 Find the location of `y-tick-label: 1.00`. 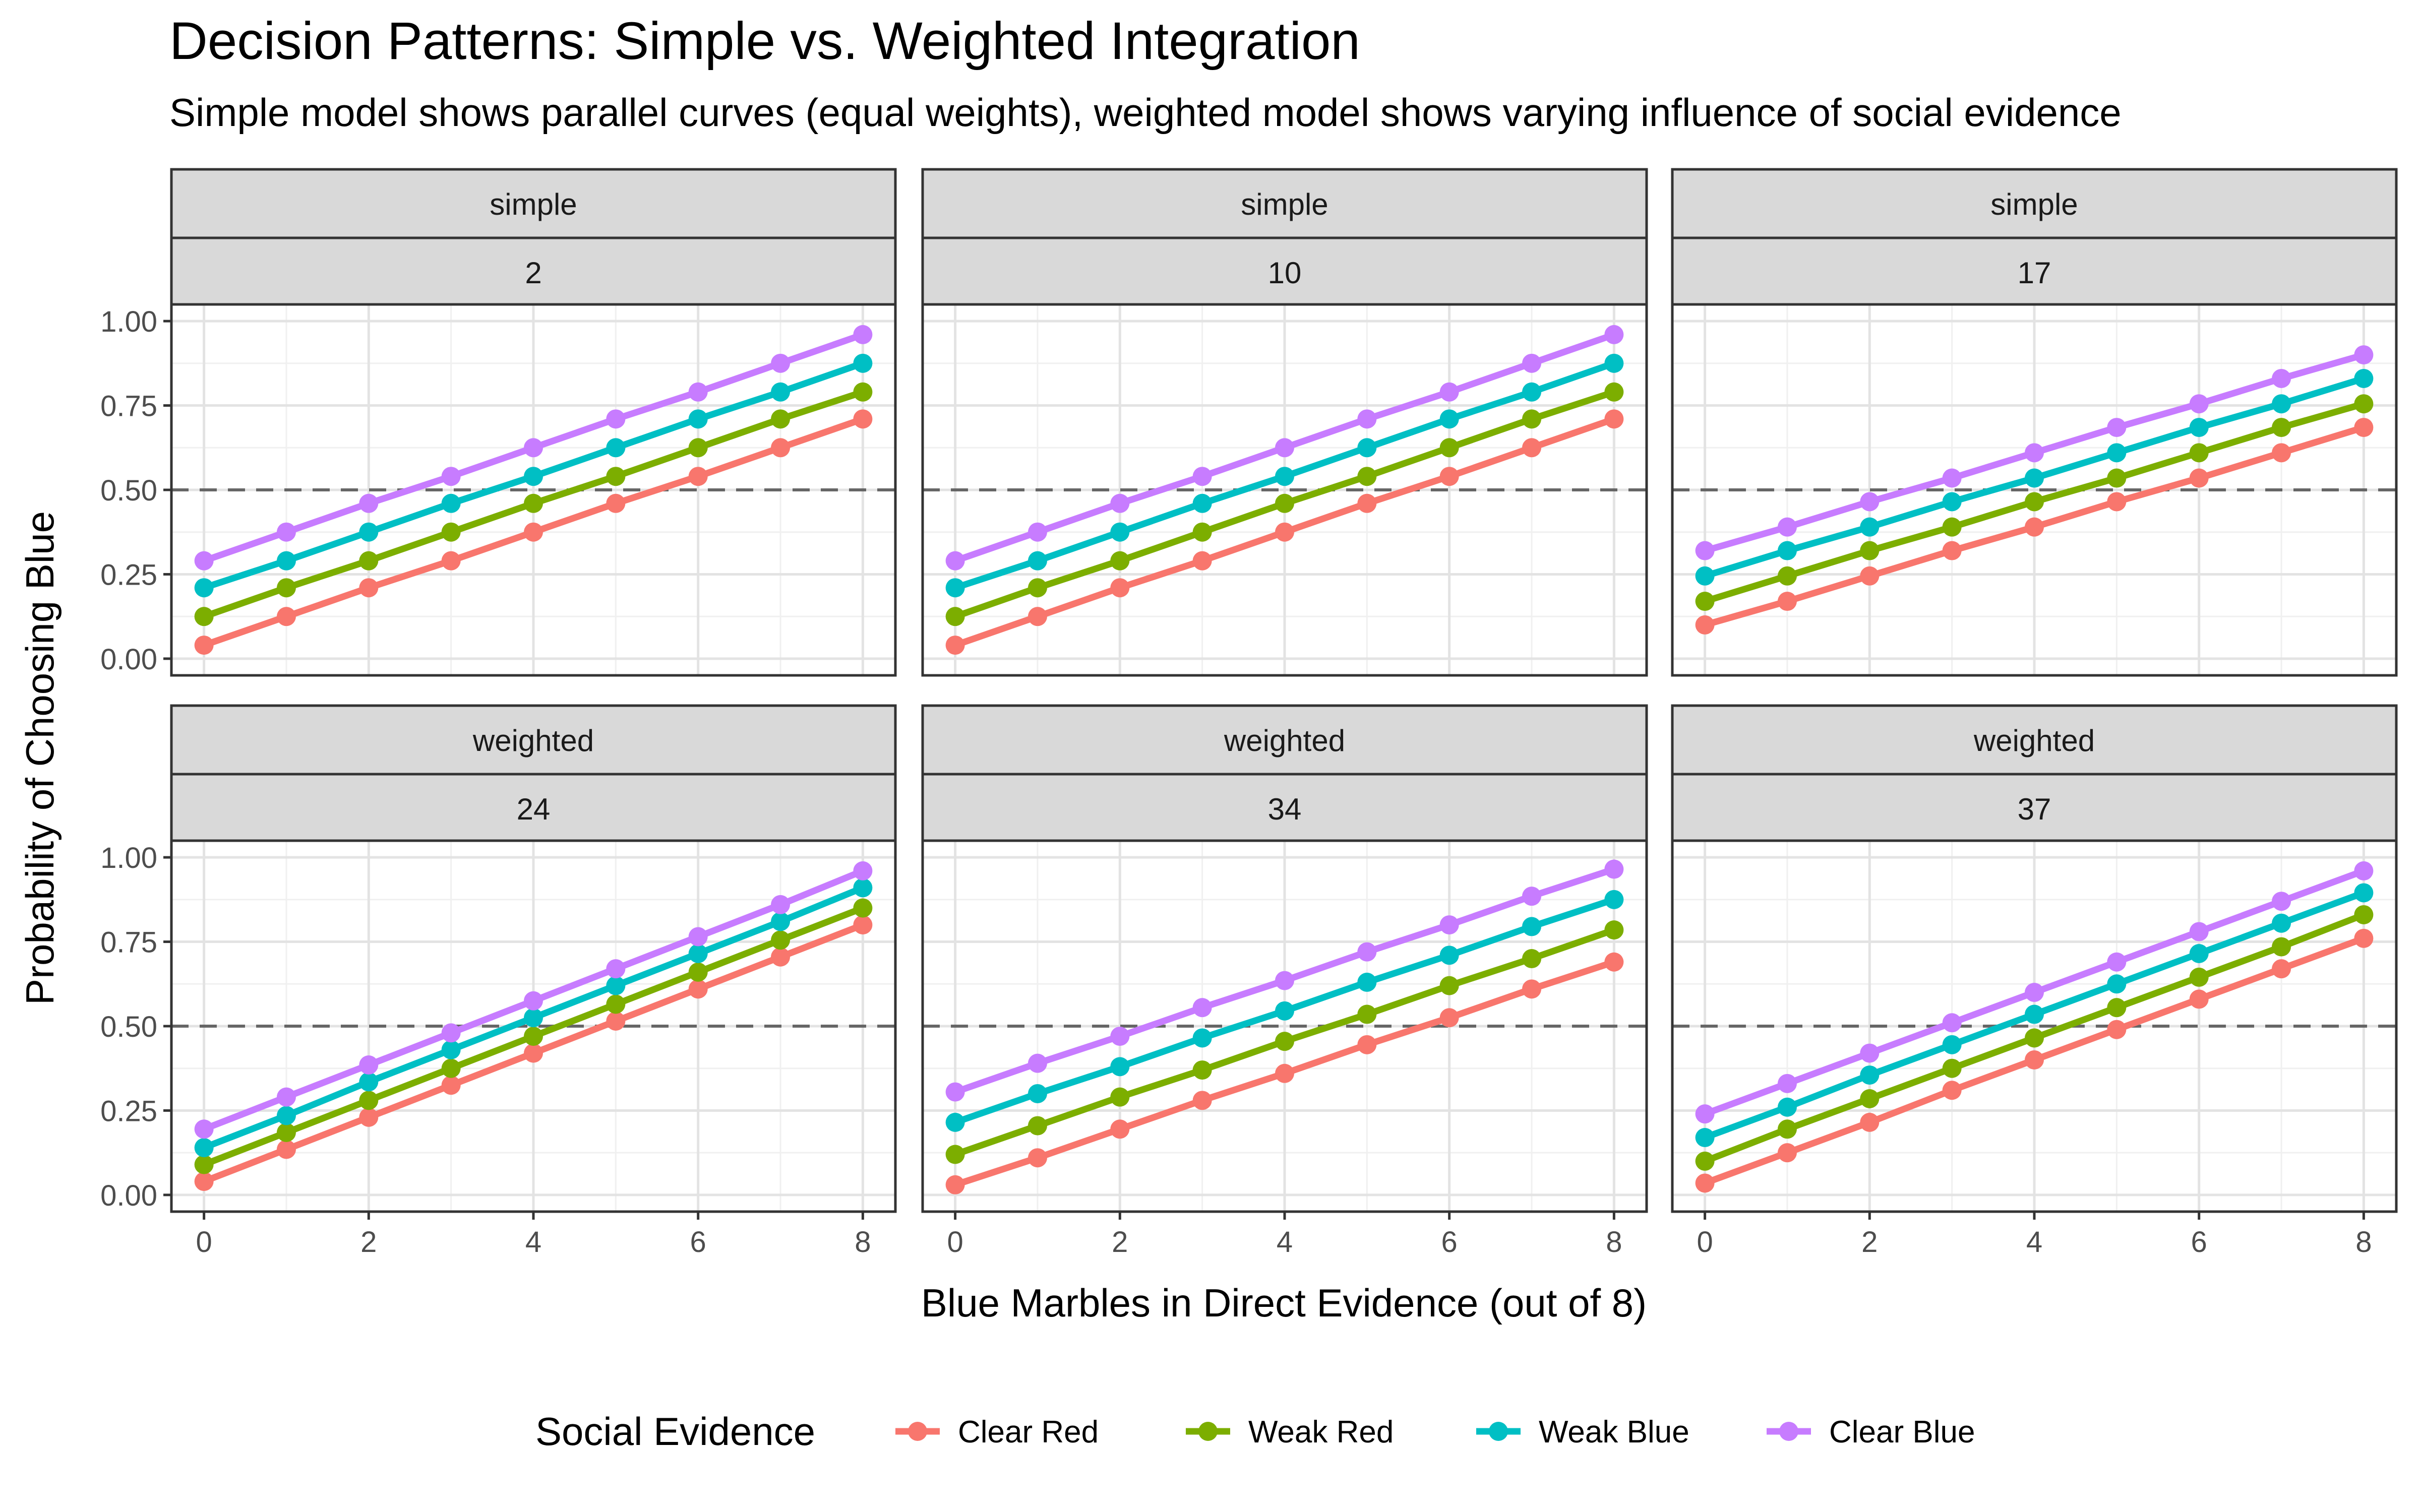

y-tick-label: 1.00 is located at coordinates (128, 321).